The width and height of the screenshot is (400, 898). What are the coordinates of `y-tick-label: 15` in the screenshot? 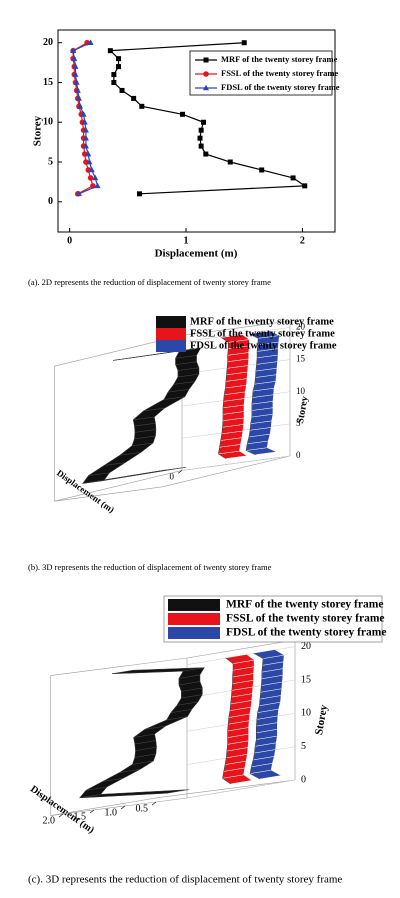 It's located at (48, 82).